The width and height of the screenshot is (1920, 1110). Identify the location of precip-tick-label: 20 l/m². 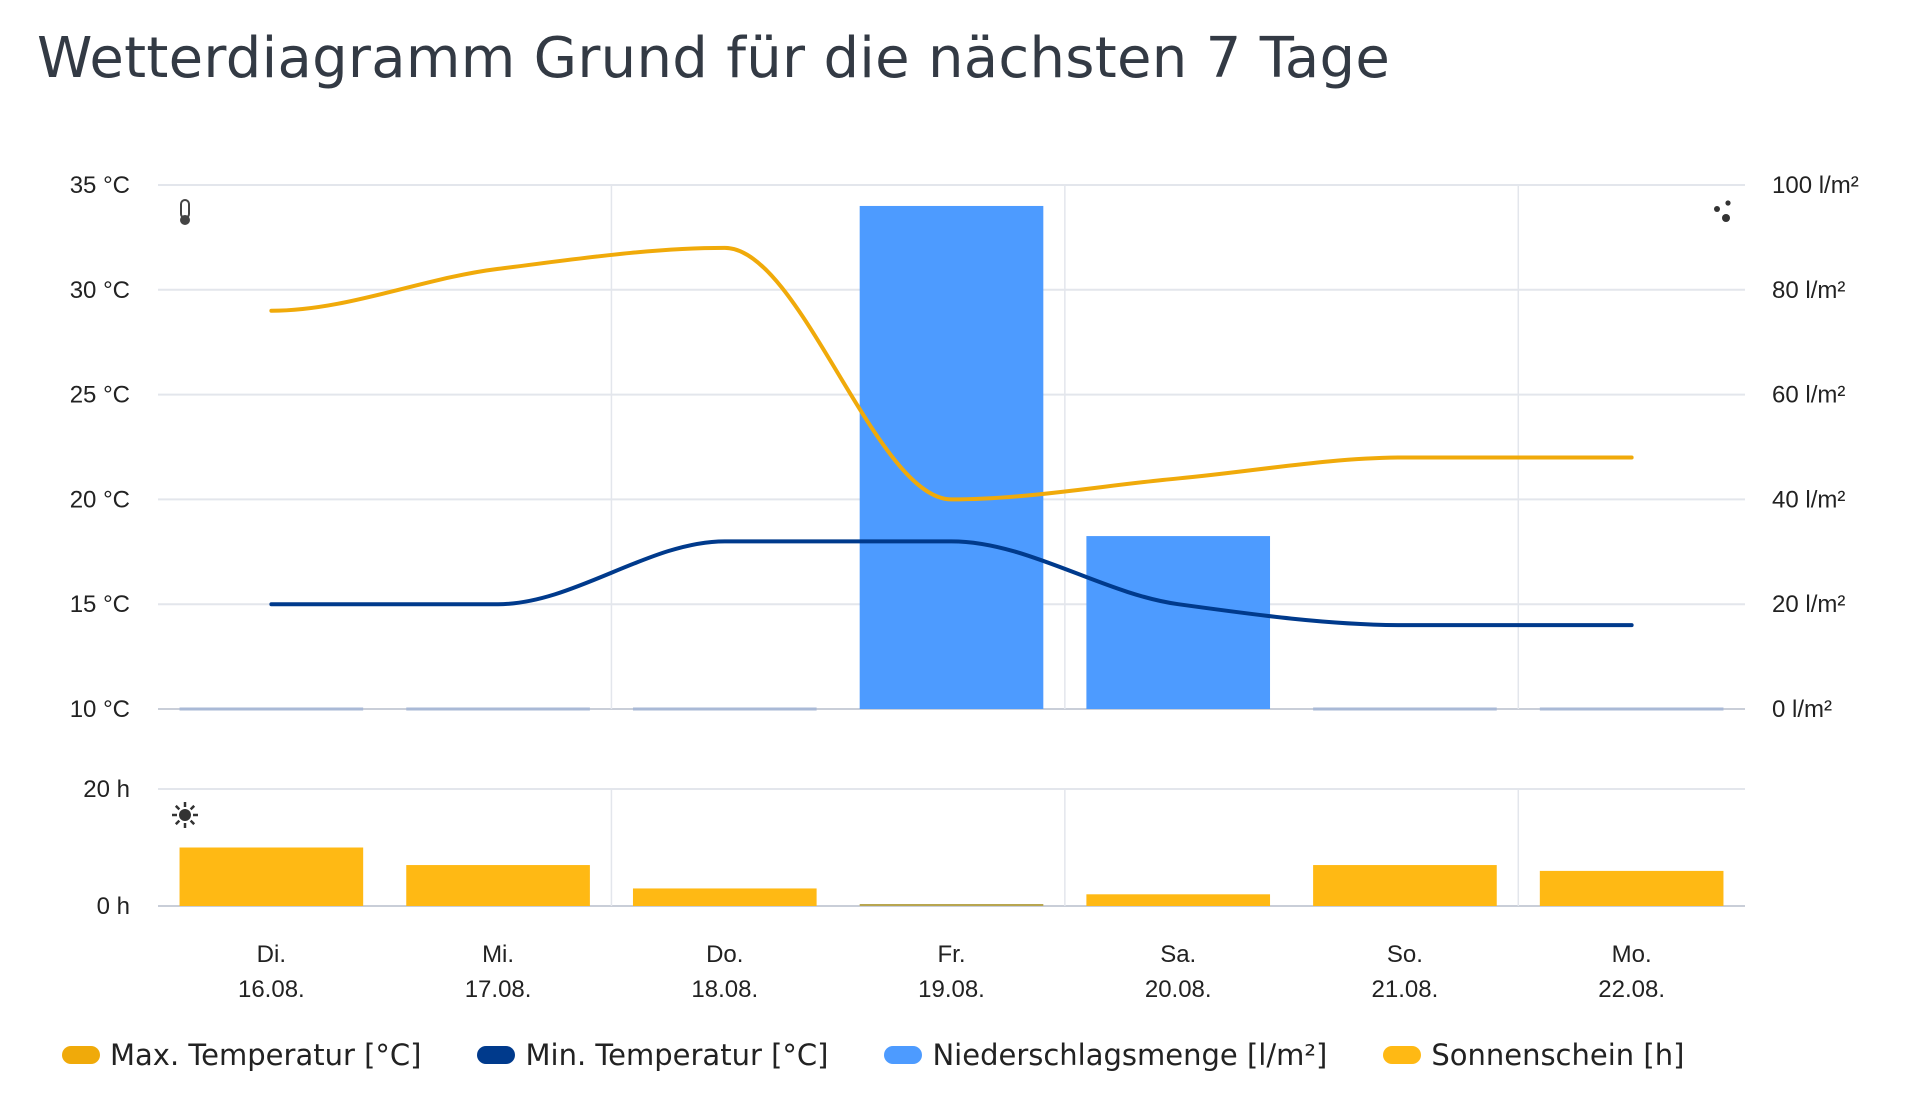
(1808, 604).